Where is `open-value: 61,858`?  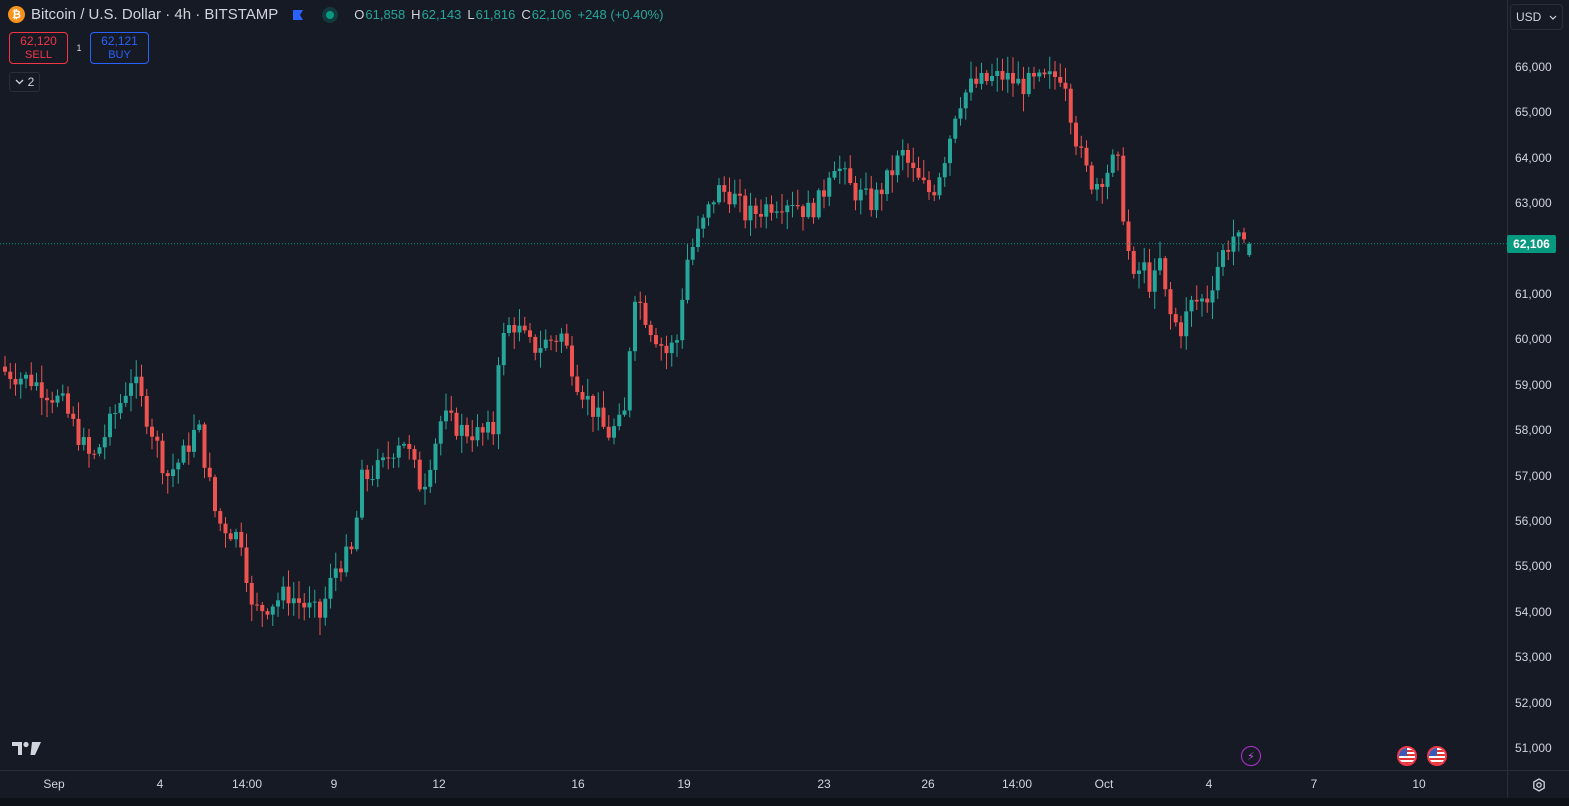
open-value: 61,858 is located at coordinates (385, 14).